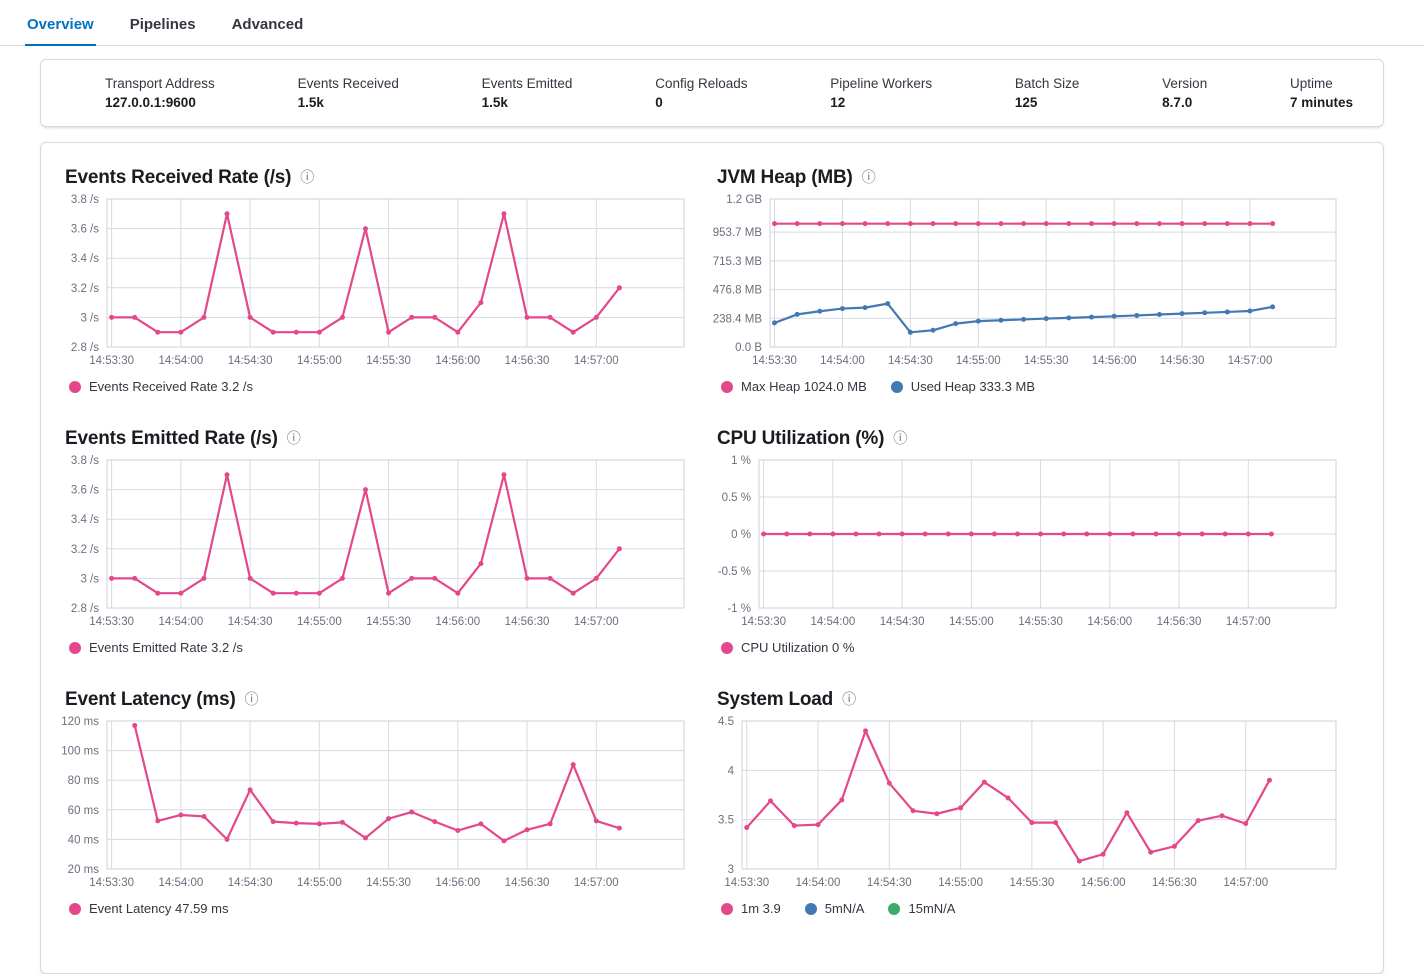 This screenshot has width=1424, height=974. Describe the element at coordinates (736, 498) in the screenshot. I see `svg-text: 0.5 %` at that location.